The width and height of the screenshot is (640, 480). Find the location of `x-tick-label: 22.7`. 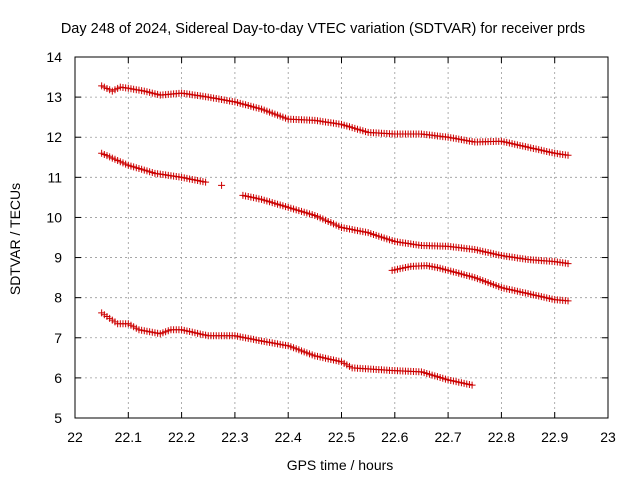

x-tick-label: 22.7 is located at coordinates (447, 437).